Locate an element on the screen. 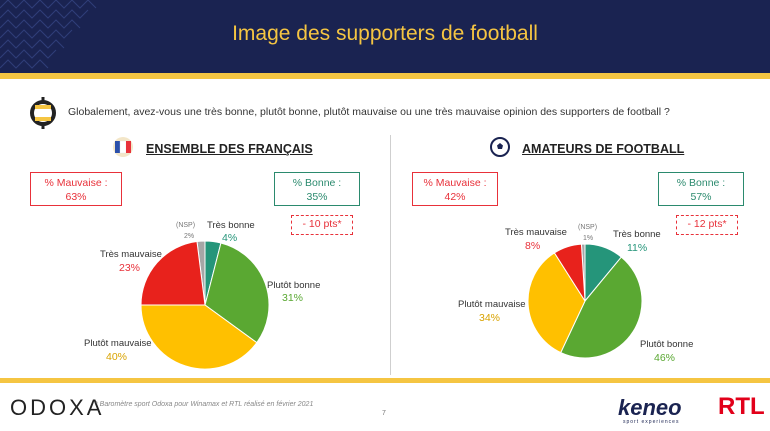 The width and height of the screenshot is (770, 431). bad-summary-box: % Mauvaise : 63% is located at coordinates (76, 189).